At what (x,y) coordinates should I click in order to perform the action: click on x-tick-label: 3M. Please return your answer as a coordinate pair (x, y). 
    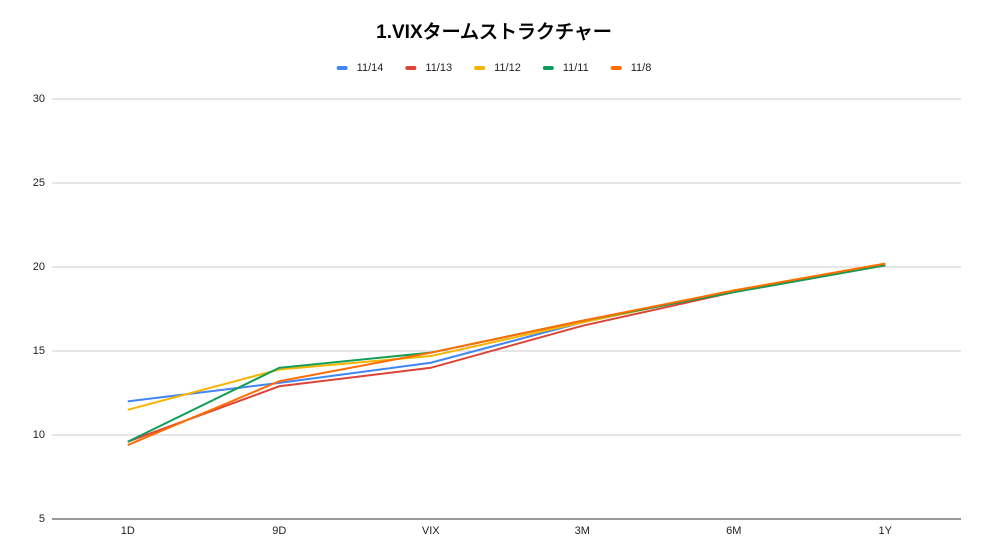
    Looking at the image, I should click on (582, 531).